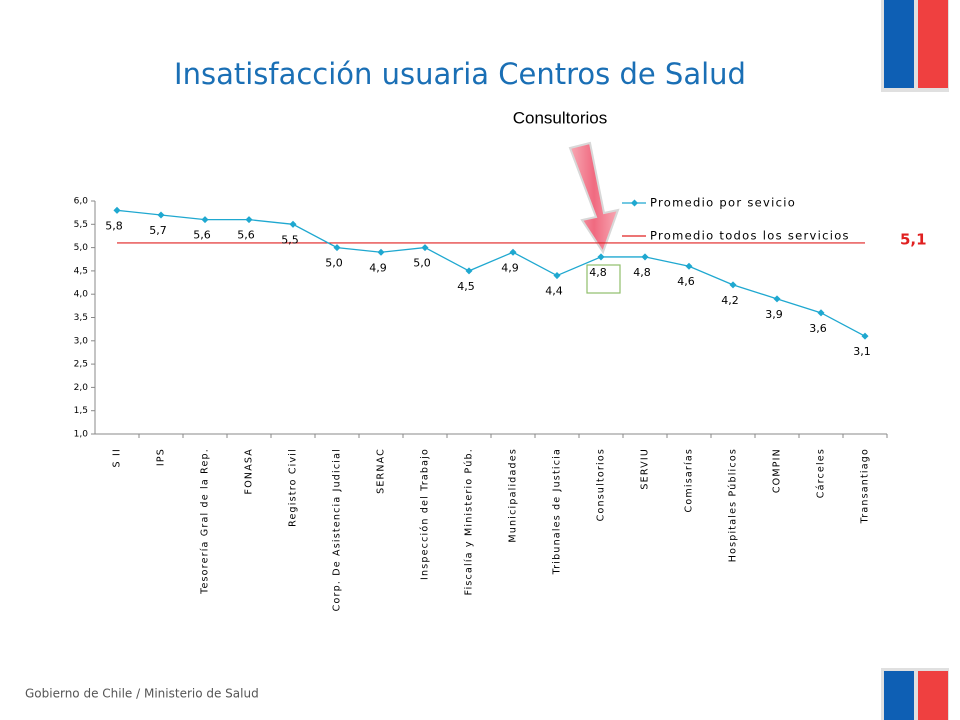 The width and height of the screenshot is (960, 720). What do you see at coordinates (81, 411) in the screenshot?
I see `y-tick-label: 1,5` at bounding box center [81, 411].